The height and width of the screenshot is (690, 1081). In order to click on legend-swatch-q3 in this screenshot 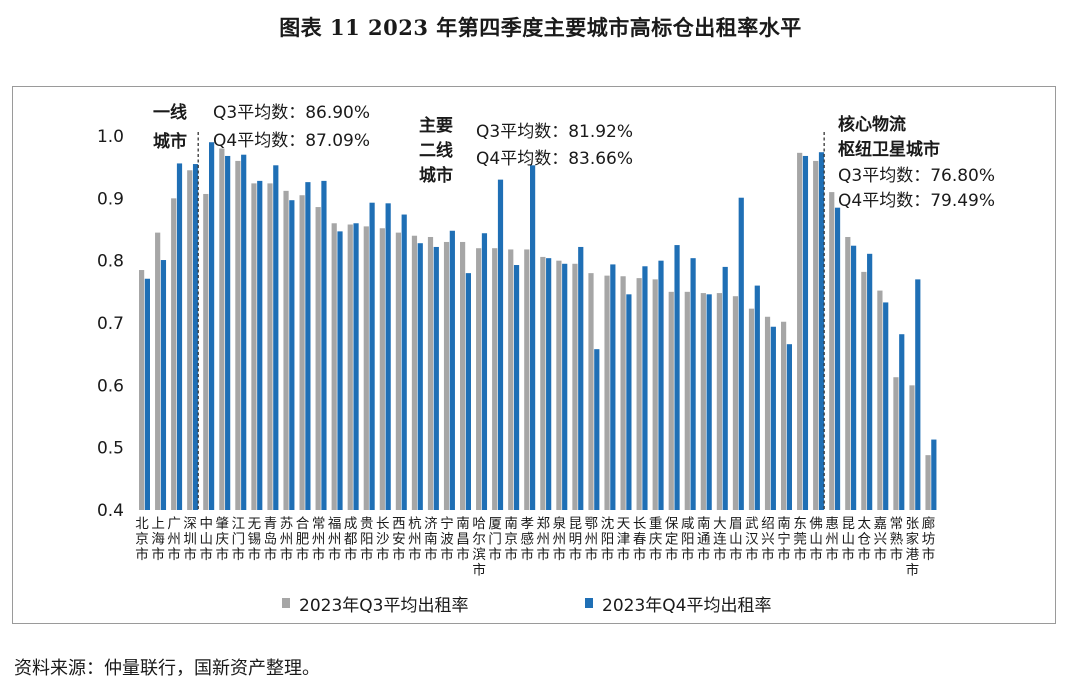, I will do `click(286, 603)`.